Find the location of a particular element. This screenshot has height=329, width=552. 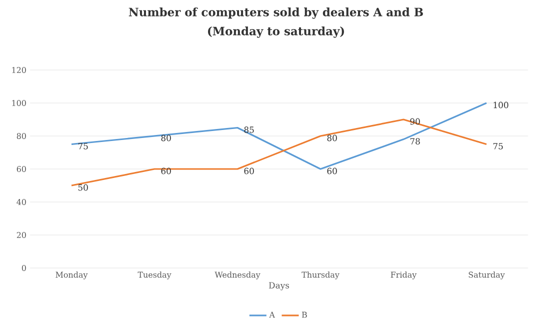

x-axis-title: Days is located at coordinates (279, 286).